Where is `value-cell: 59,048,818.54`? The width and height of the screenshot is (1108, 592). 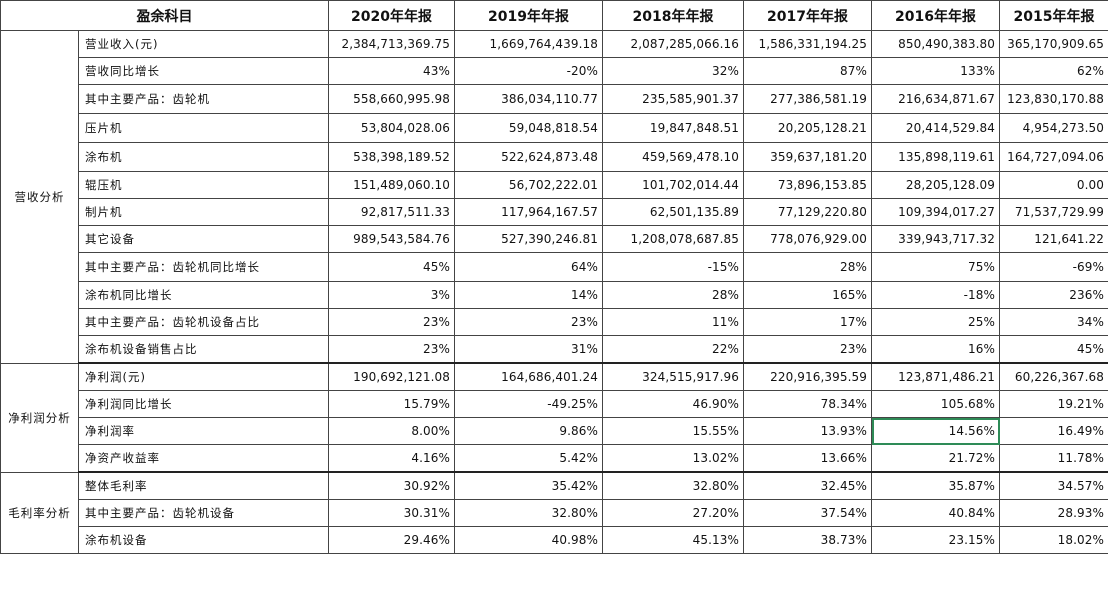 value-cell: 59,048,818.54 is located at coordinates (528, 128).